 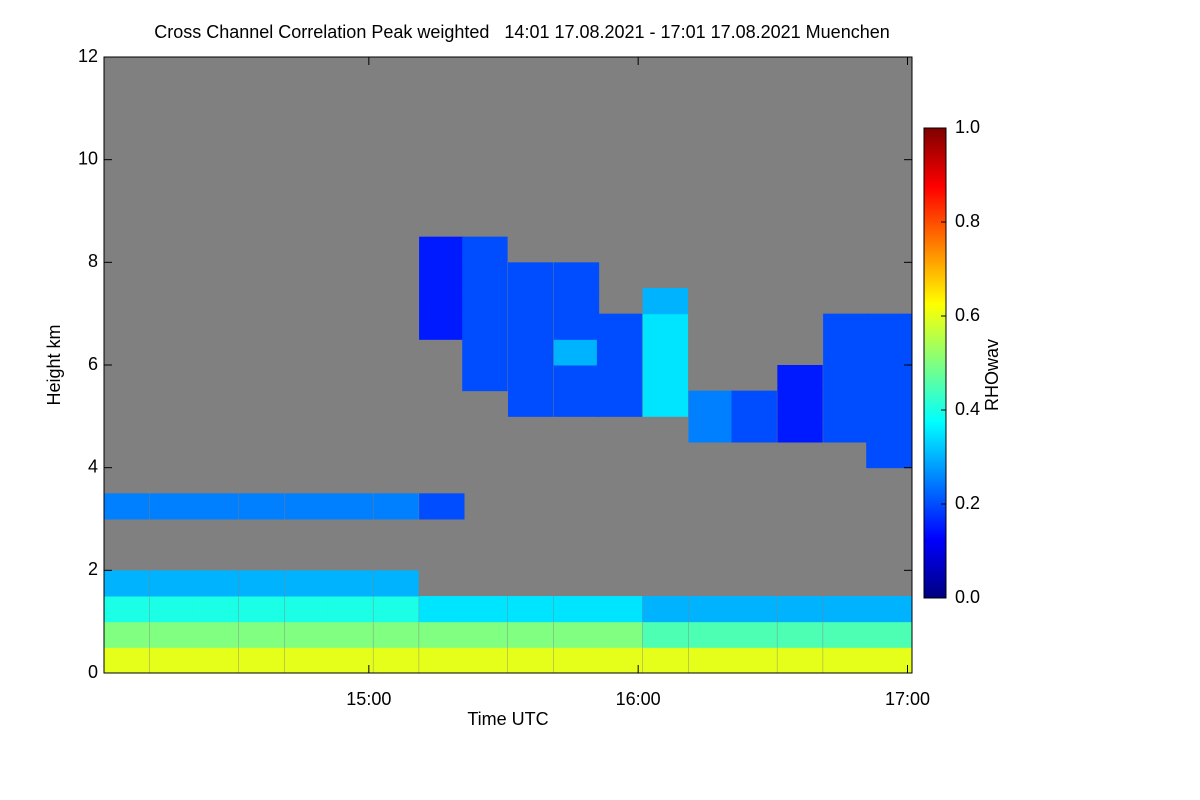 What do you see at coordinates (967, 127) in the screenshot?
I see `colorbar-tick-label: 1.0` at bounding box center [967, 127].